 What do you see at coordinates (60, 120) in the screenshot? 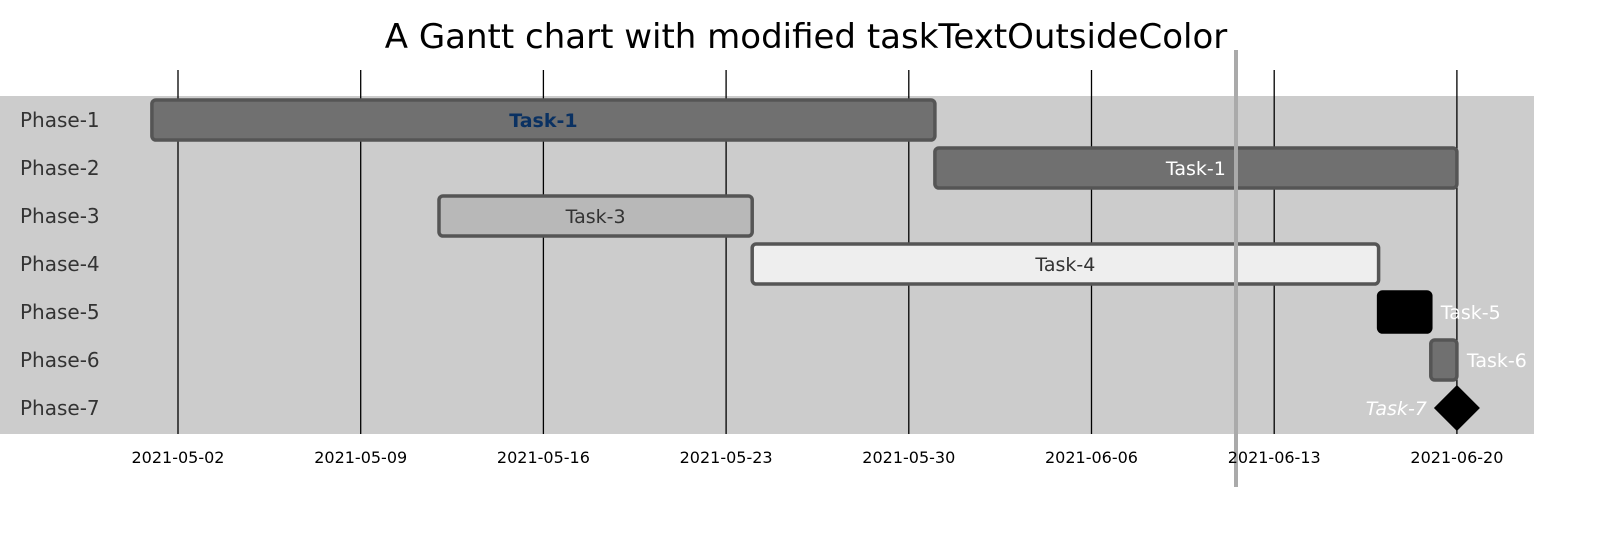
I see `section-label: Phase-1` at bounding box center [60, 120].